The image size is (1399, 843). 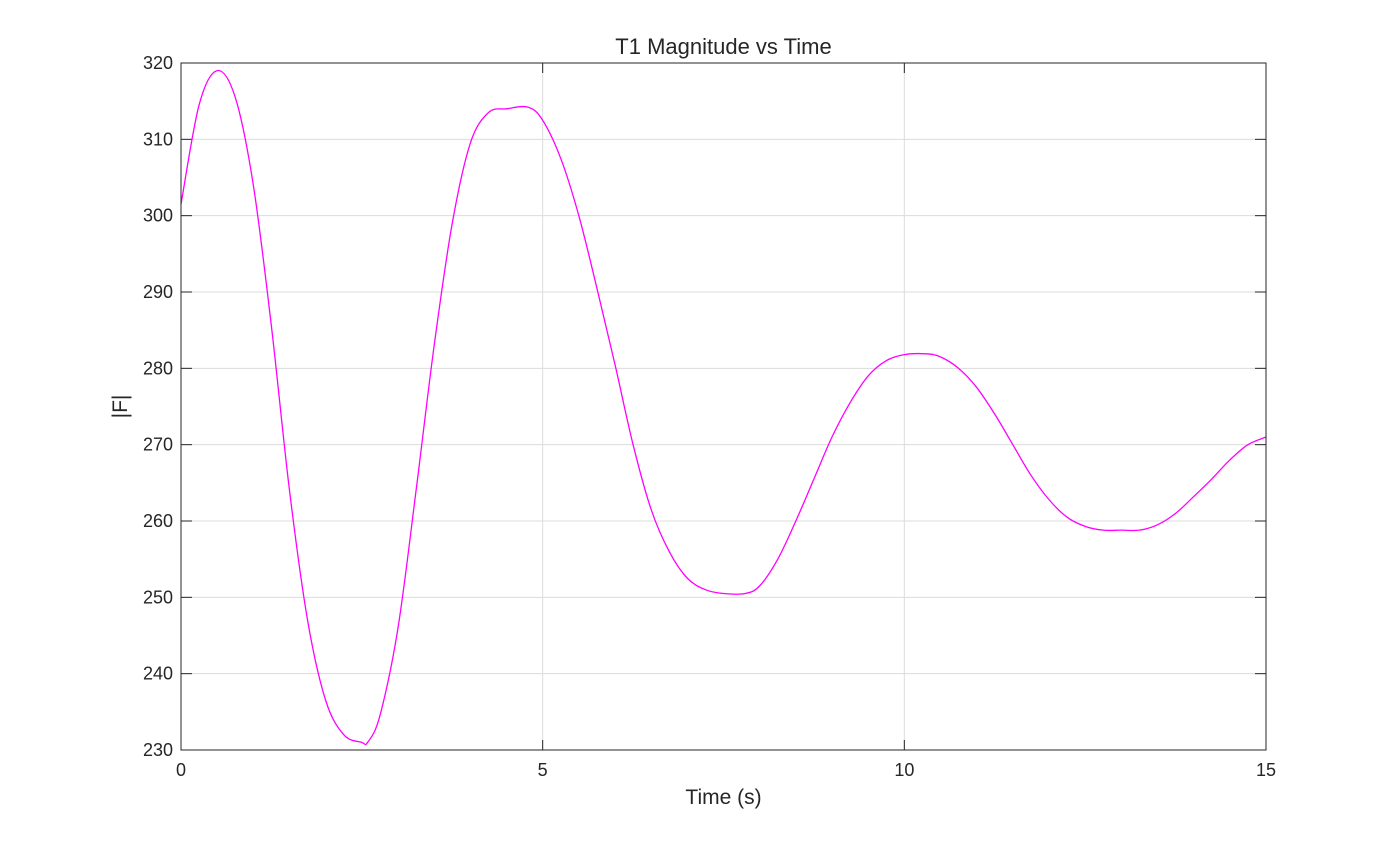 I want to click on y-tick-label: 290, so click(x=158, y=292).